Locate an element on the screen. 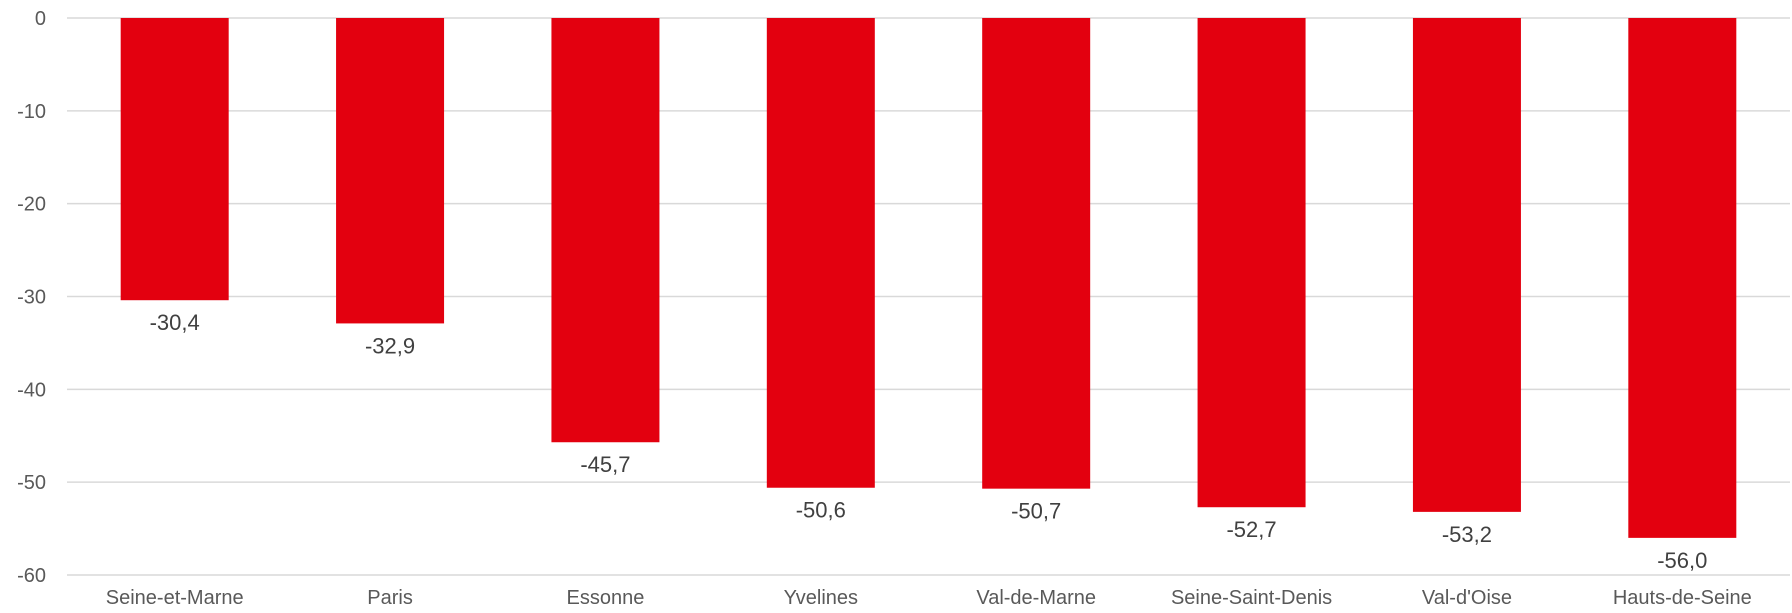 This screenshot has height=613, width=1792. data-label: -45,7 is located at coordinates (605, 464).